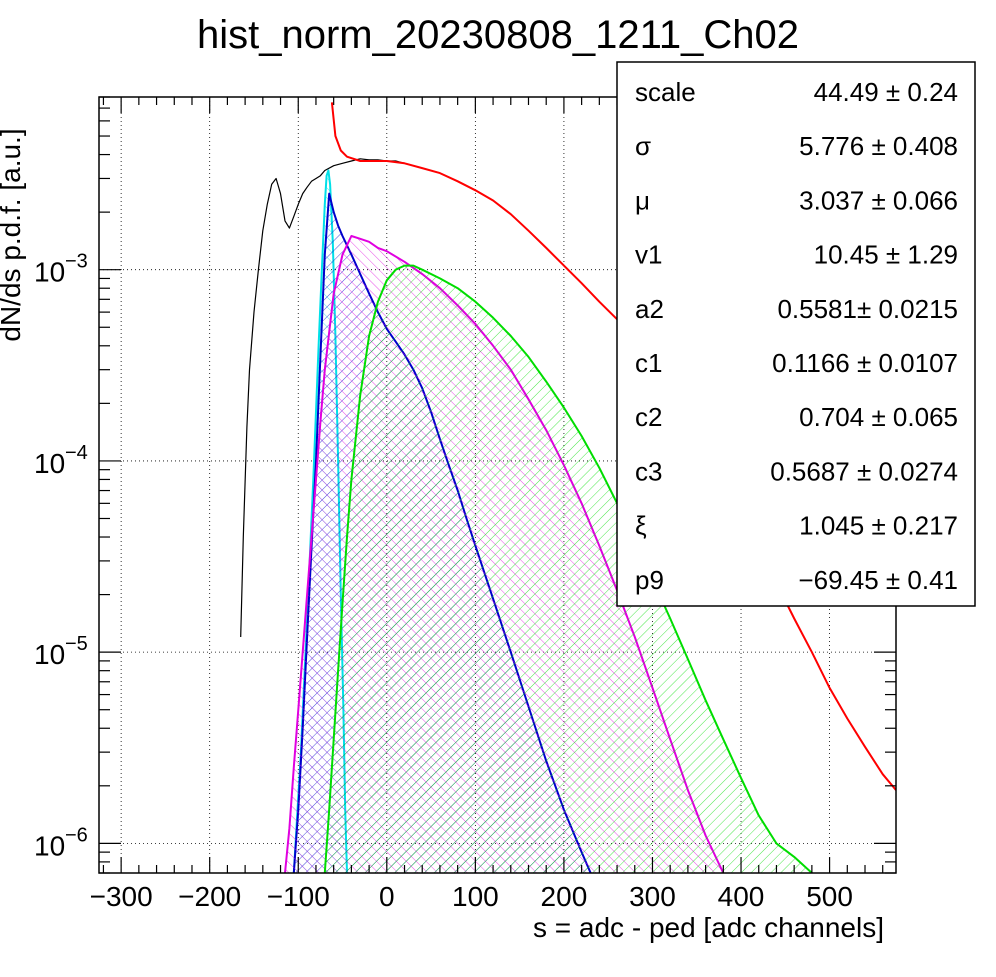 The width and height of the screenshot is (996, 977). Describe the element at coordinates (829, 896) in the screenshot. I see `x-tick-label: 500` at that location.